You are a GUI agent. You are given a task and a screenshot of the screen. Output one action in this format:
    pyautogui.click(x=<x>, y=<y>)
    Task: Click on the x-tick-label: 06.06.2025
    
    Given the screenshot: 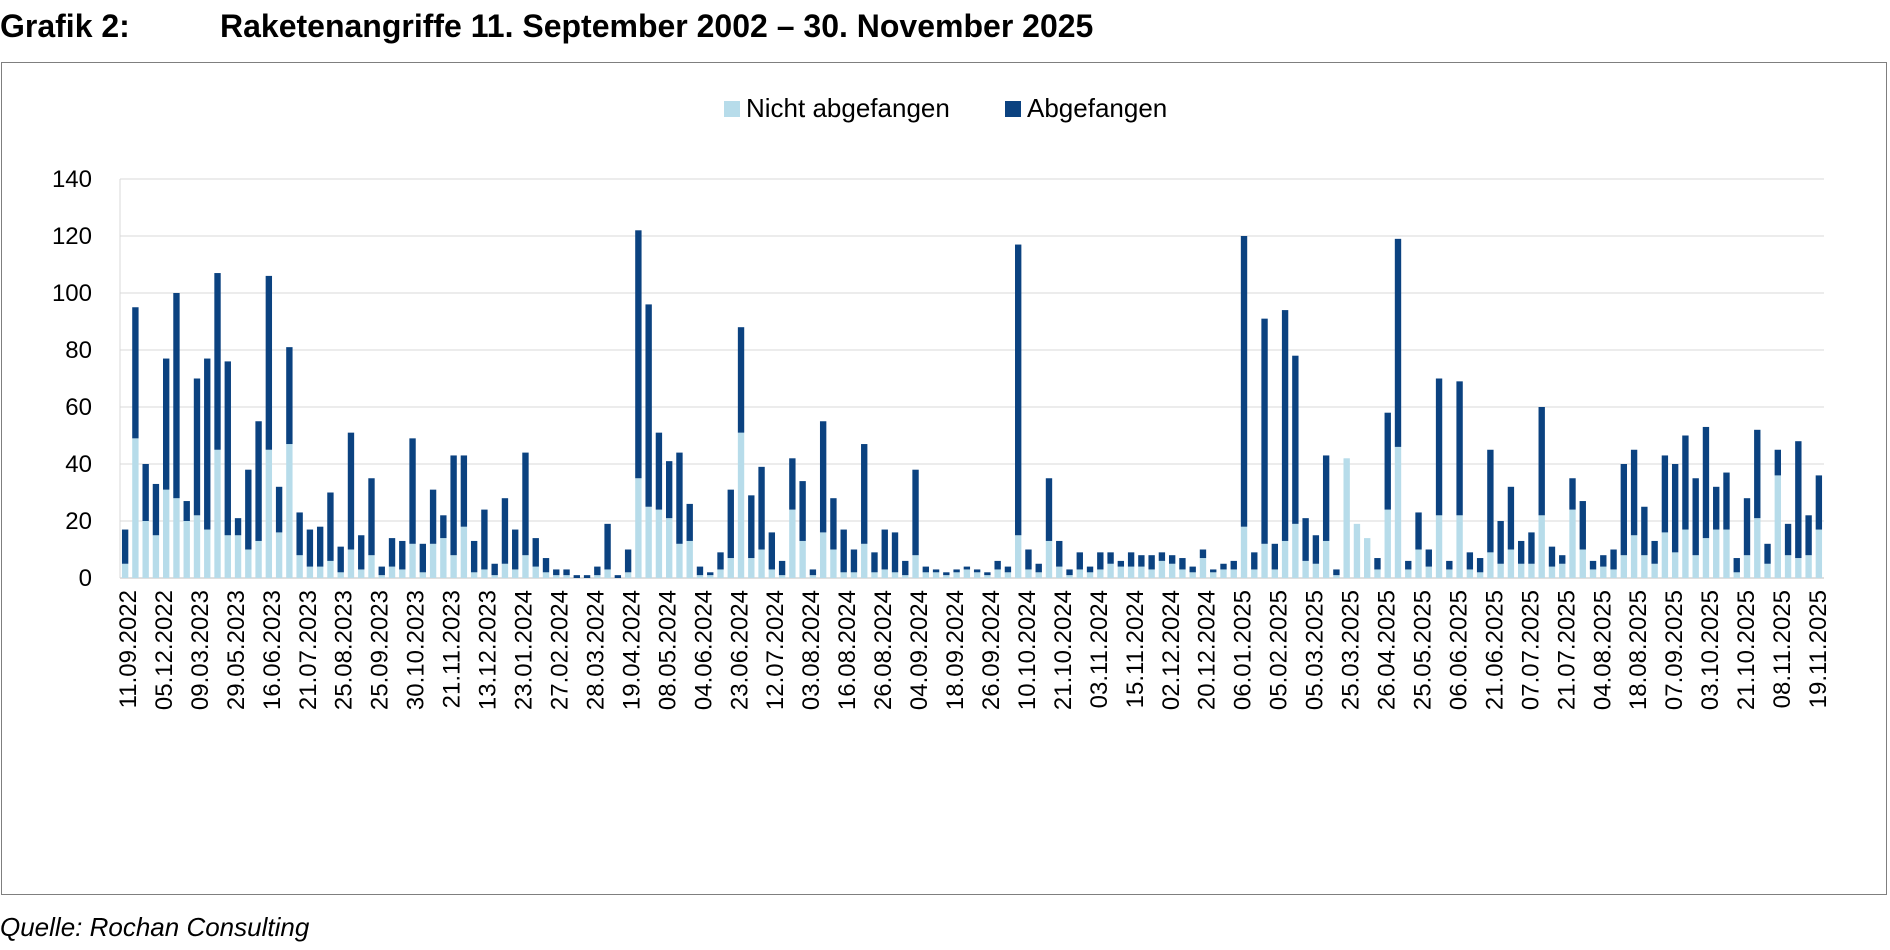 What is the action you would take?
    pyautogui.click(x=1458, y=650)
    